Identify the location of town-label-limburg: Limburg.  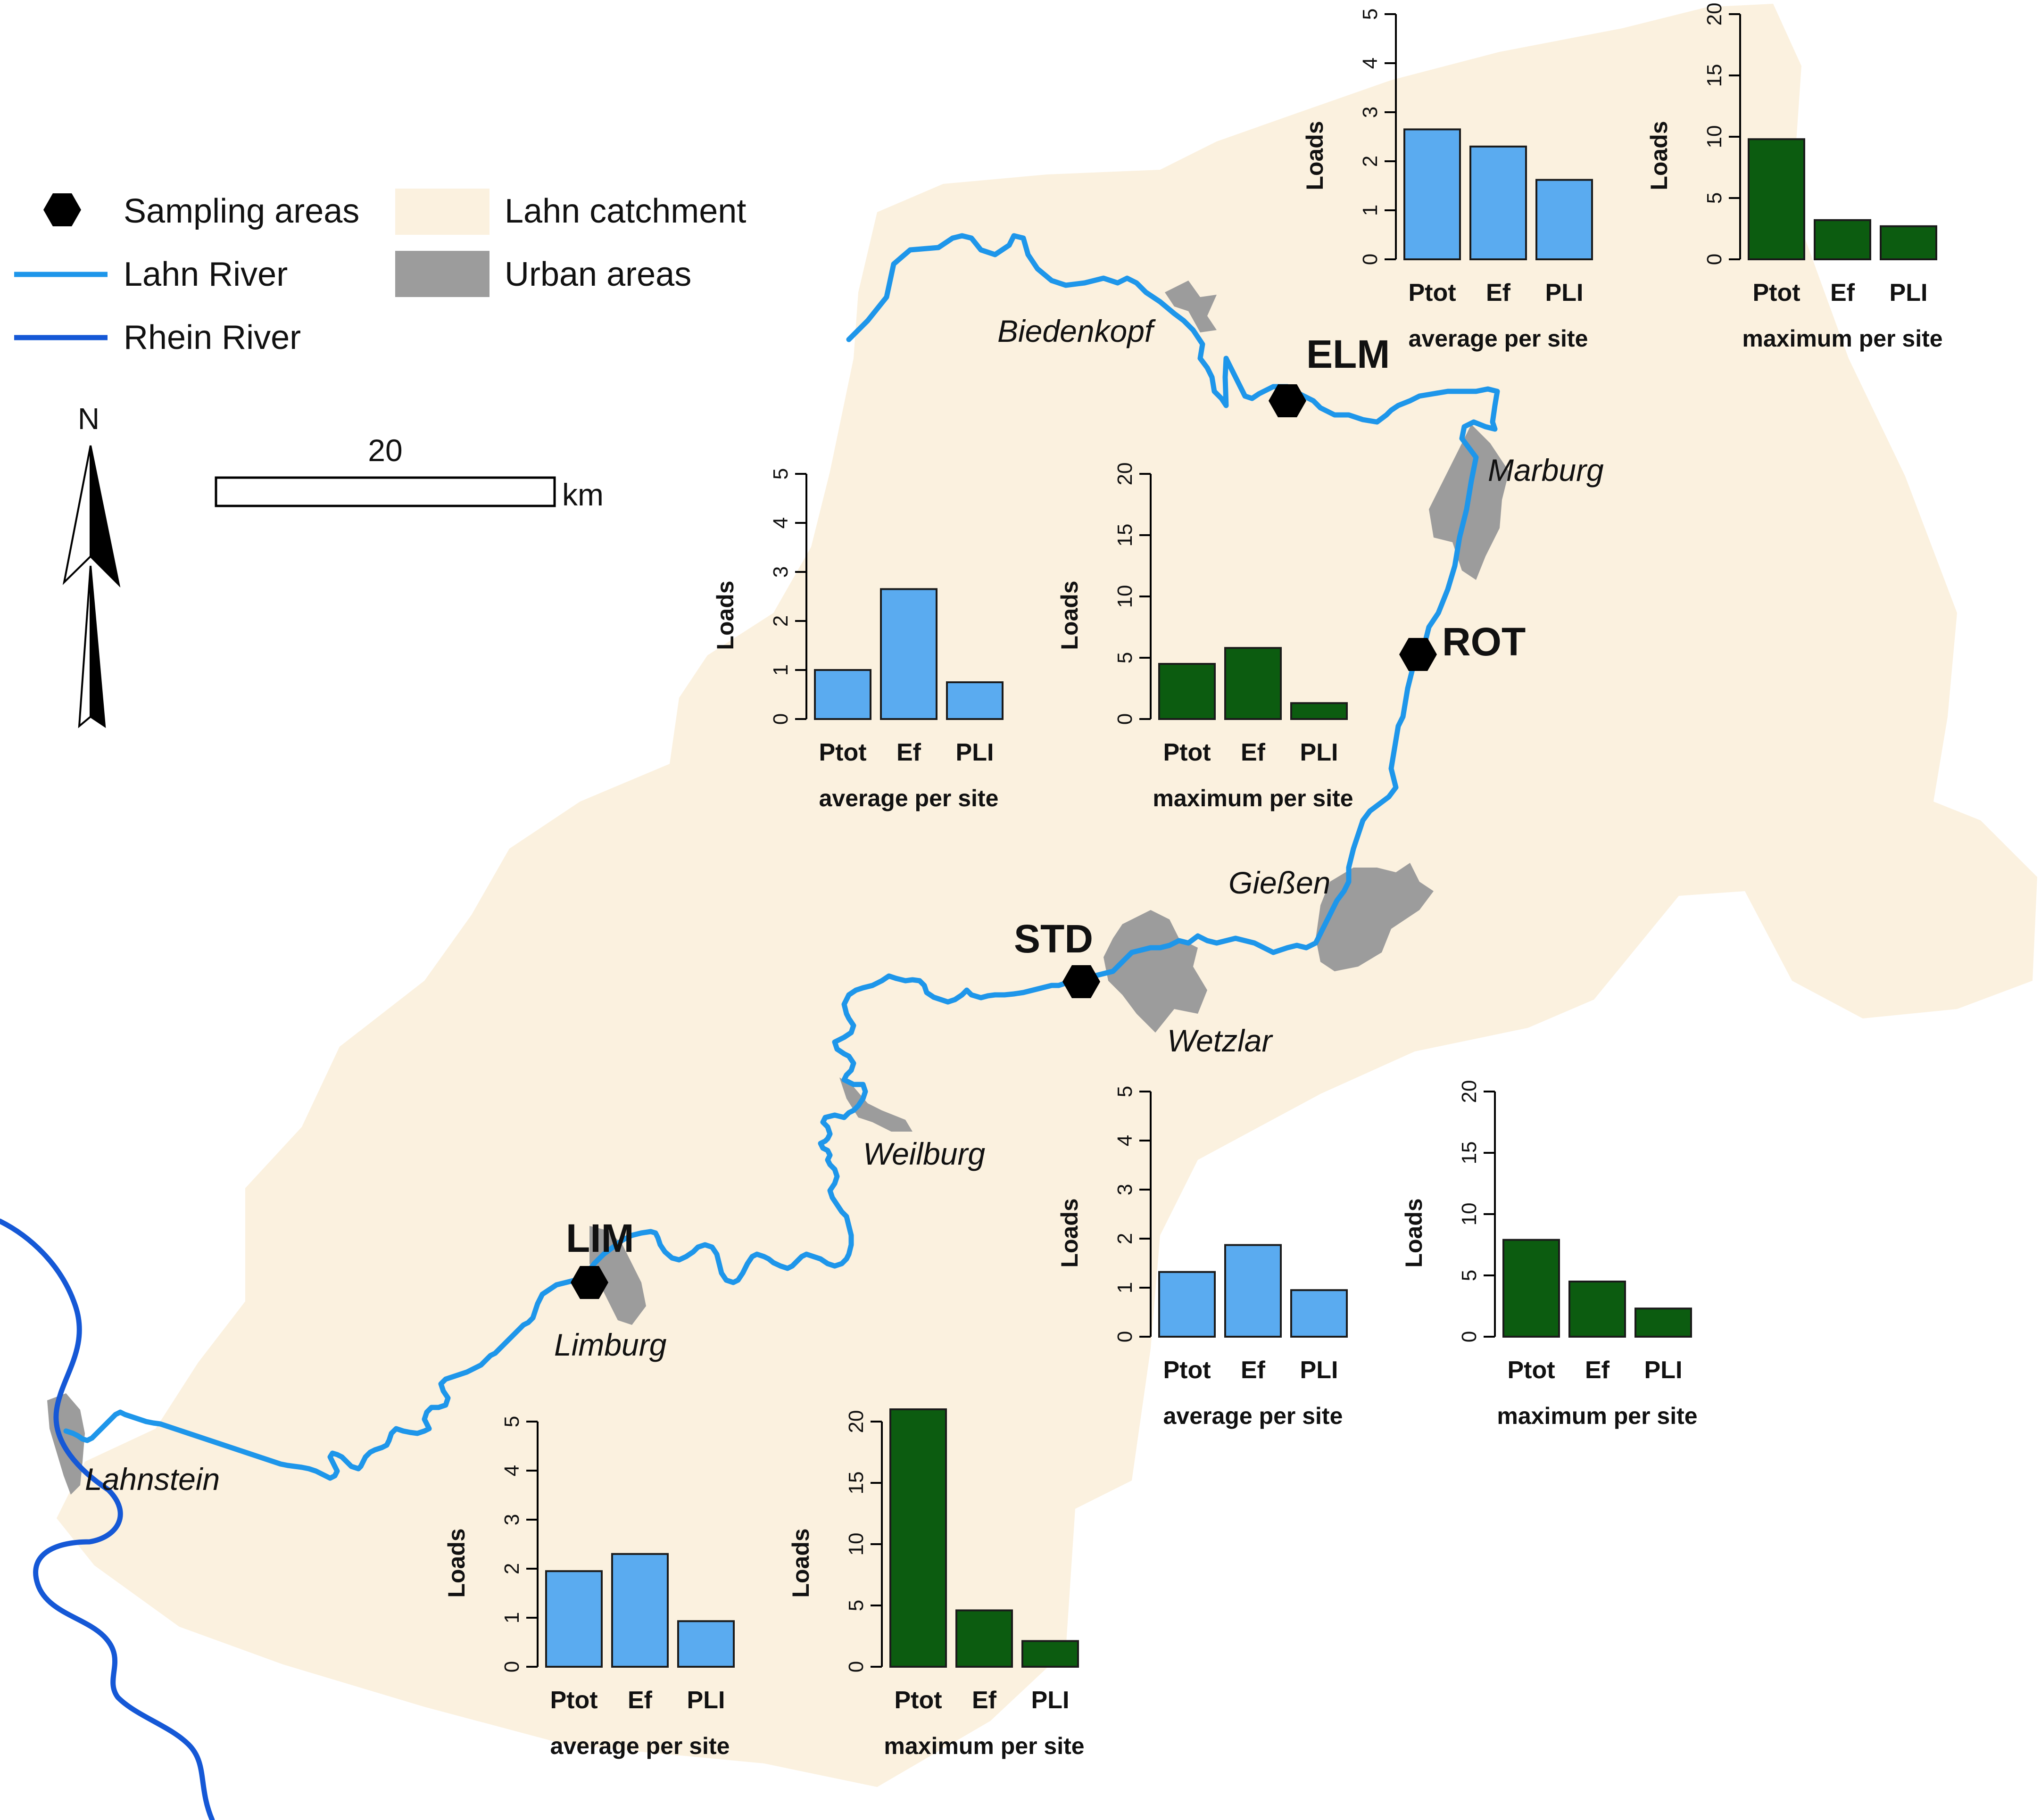
(610, 1344).